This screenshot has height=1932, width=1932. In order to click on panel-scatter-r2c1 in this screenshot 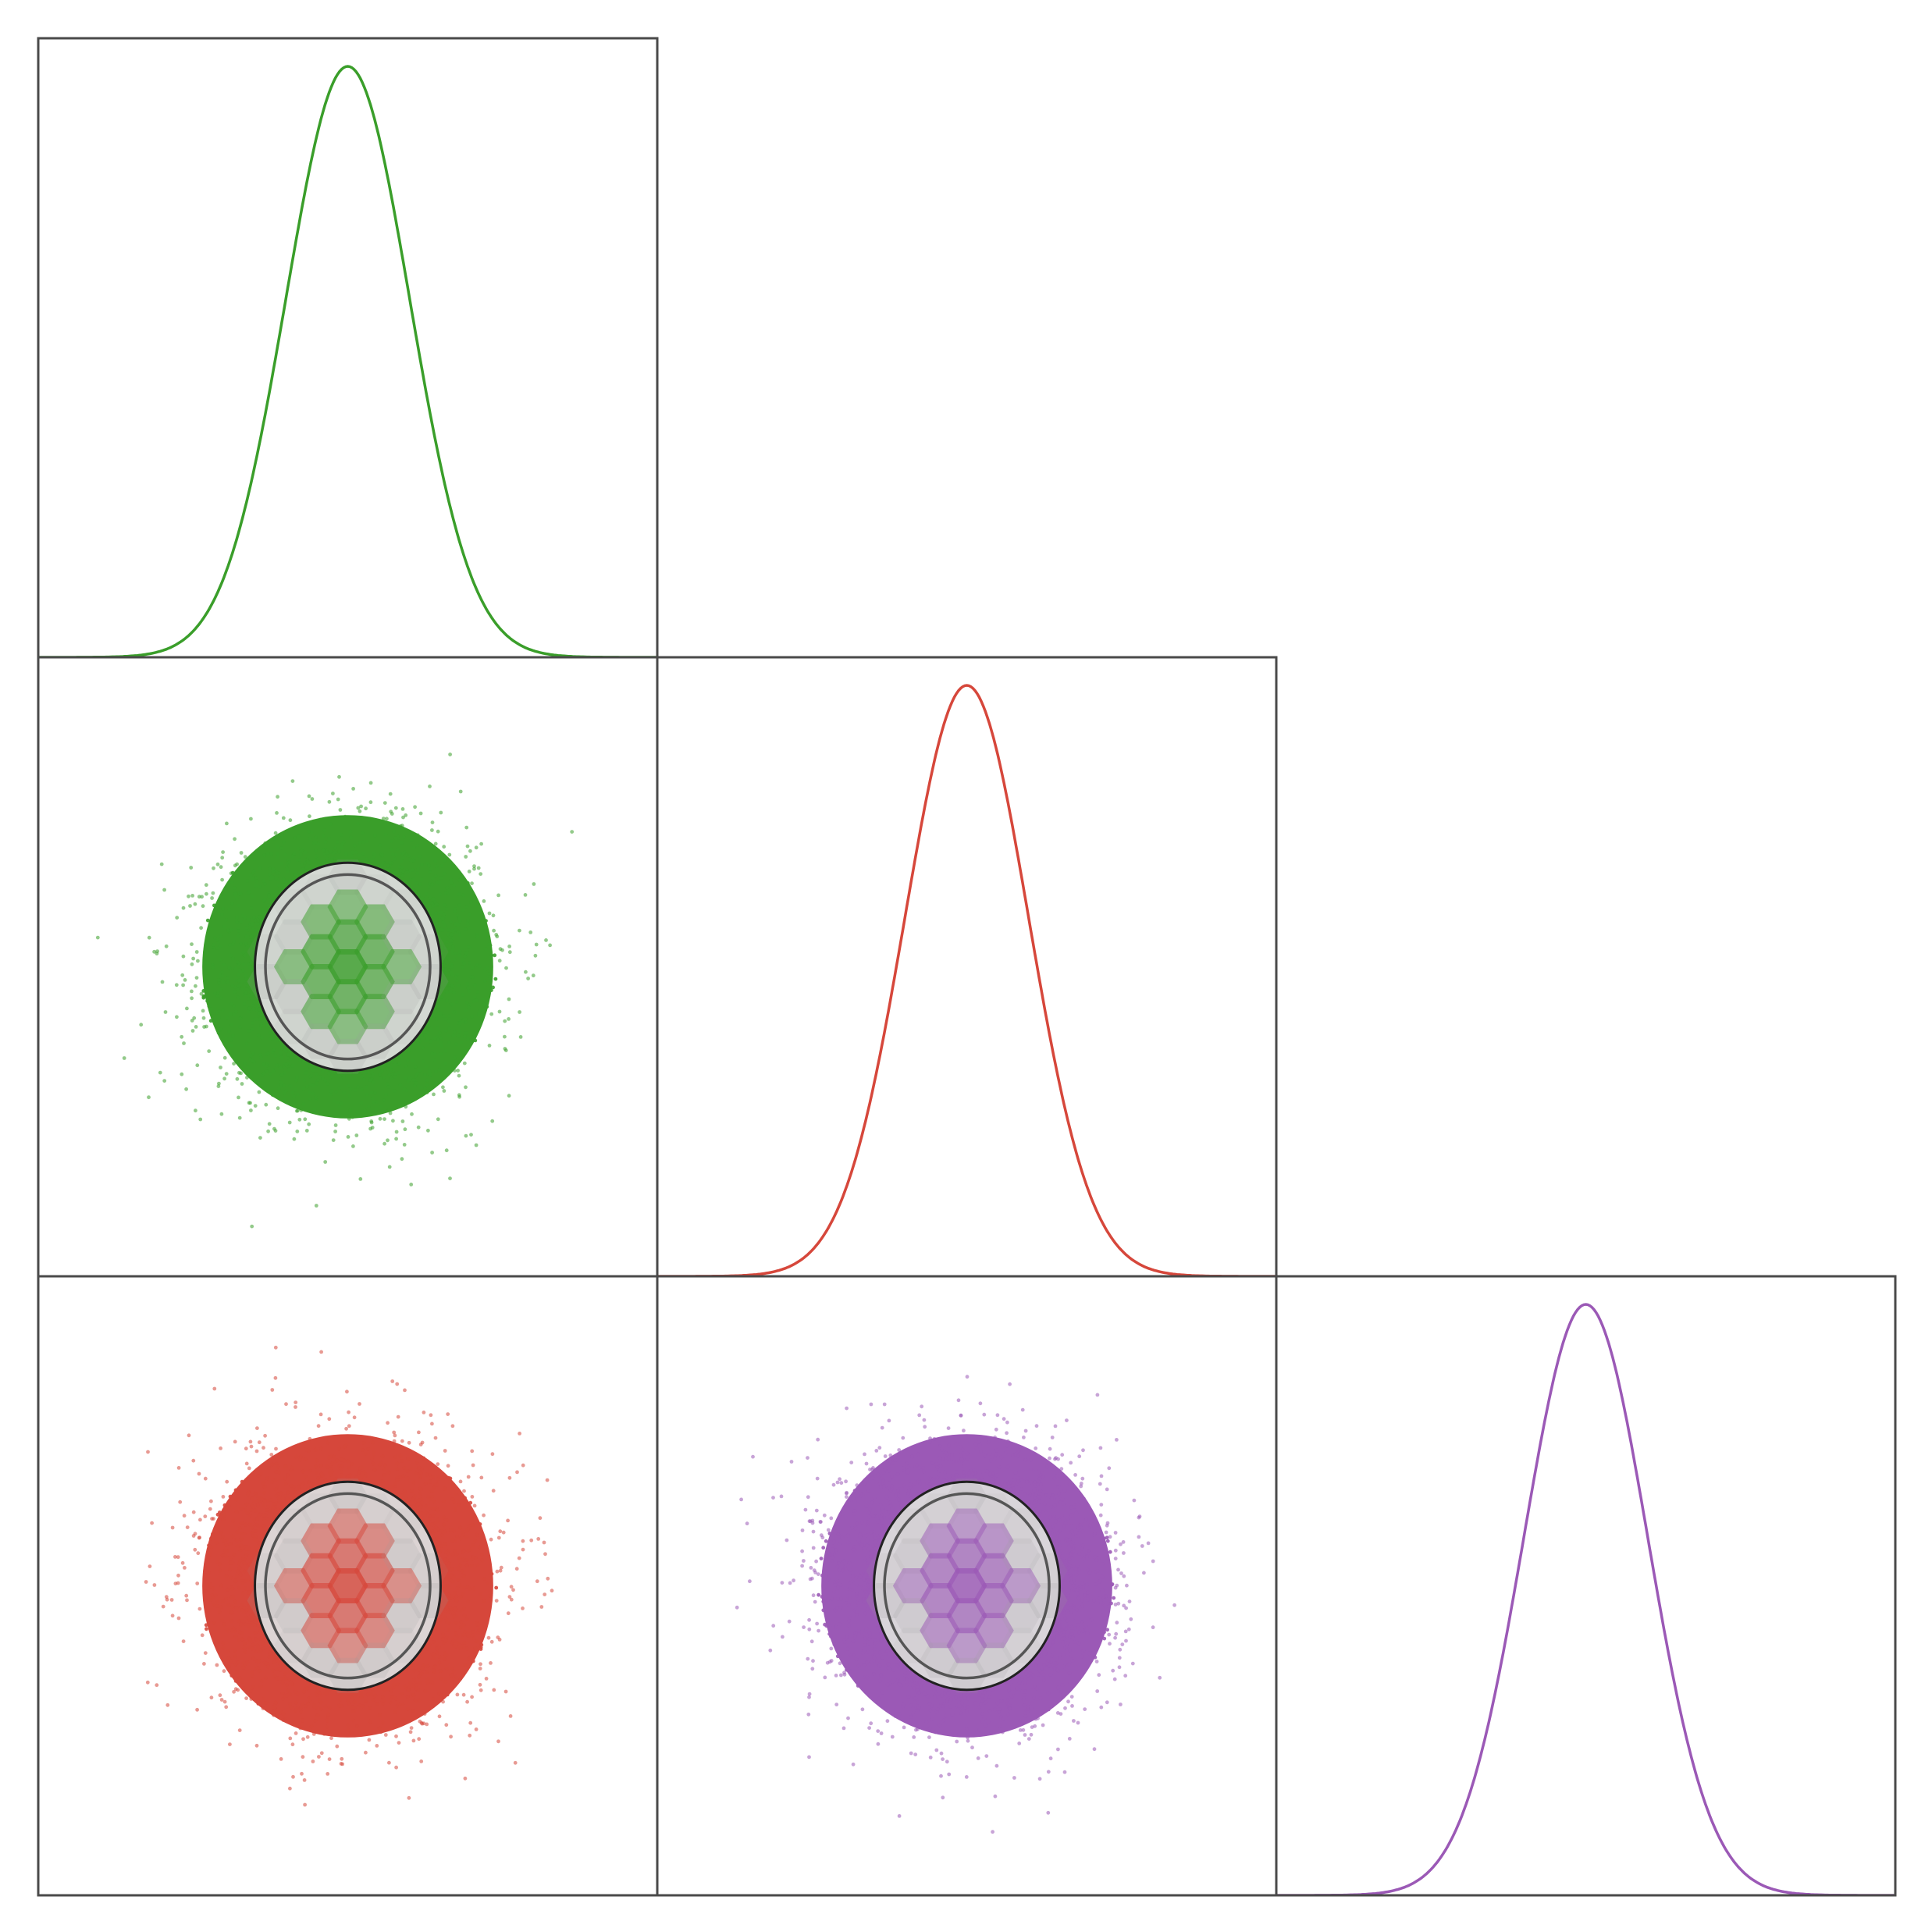, I will do `click(967, 1586)`.